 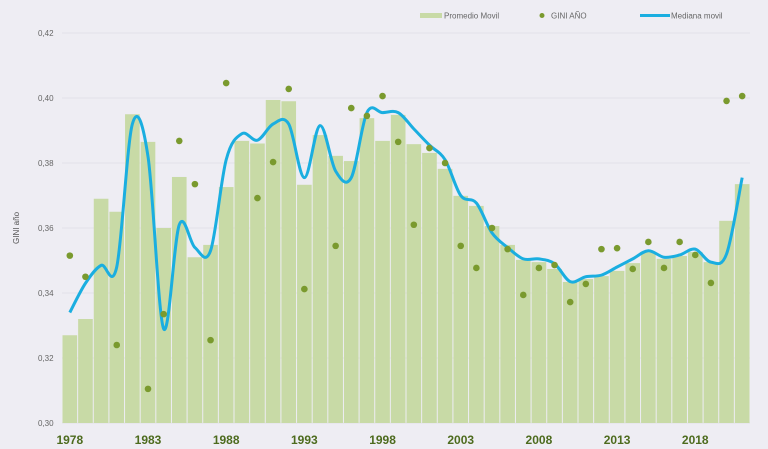 What do you see at coordinates (471, 16) in the screenshot?
I see `legend-label: Promedio Movil` at bounding box center [471, 16].